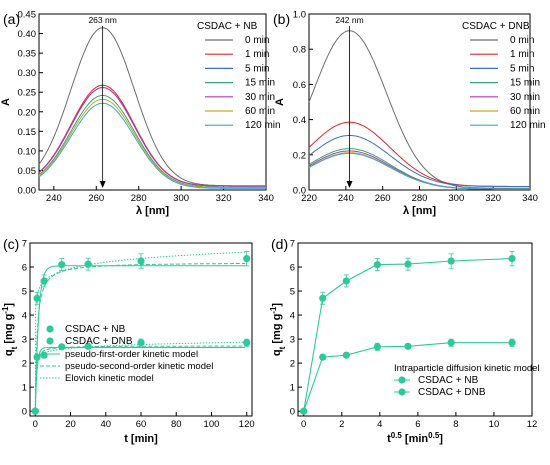 The height and width of the screenshot is (465, 550). I want to click on x-tick-label: 8, so click(455, 424).